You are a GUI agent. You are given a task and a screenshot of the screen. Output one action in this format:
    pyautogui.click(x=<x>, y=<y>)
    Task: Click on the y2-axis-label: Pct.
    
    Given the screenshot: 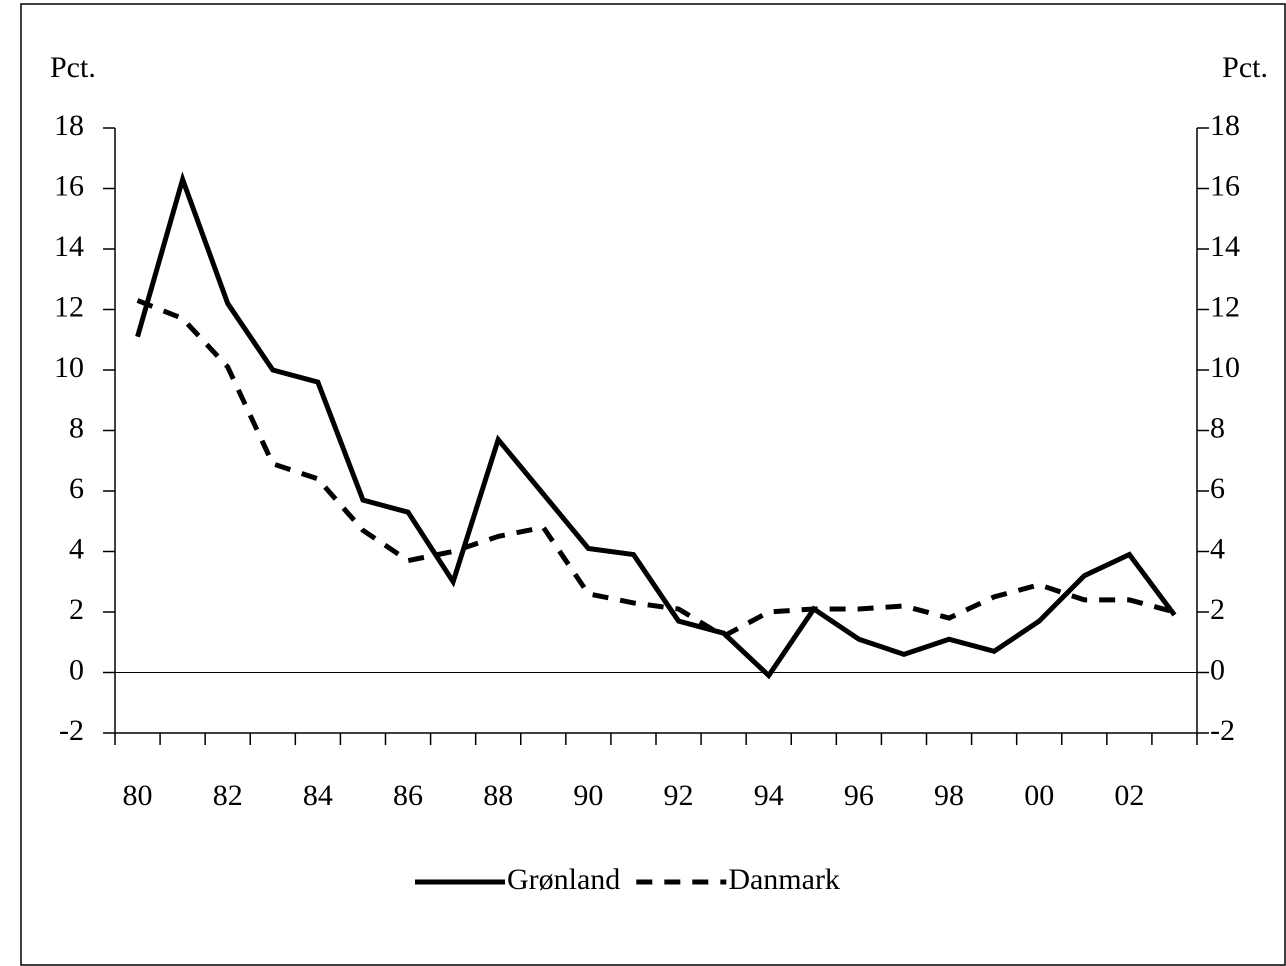 What is the action you would take?
    pyautogui.click(x=1245, y=67)
    